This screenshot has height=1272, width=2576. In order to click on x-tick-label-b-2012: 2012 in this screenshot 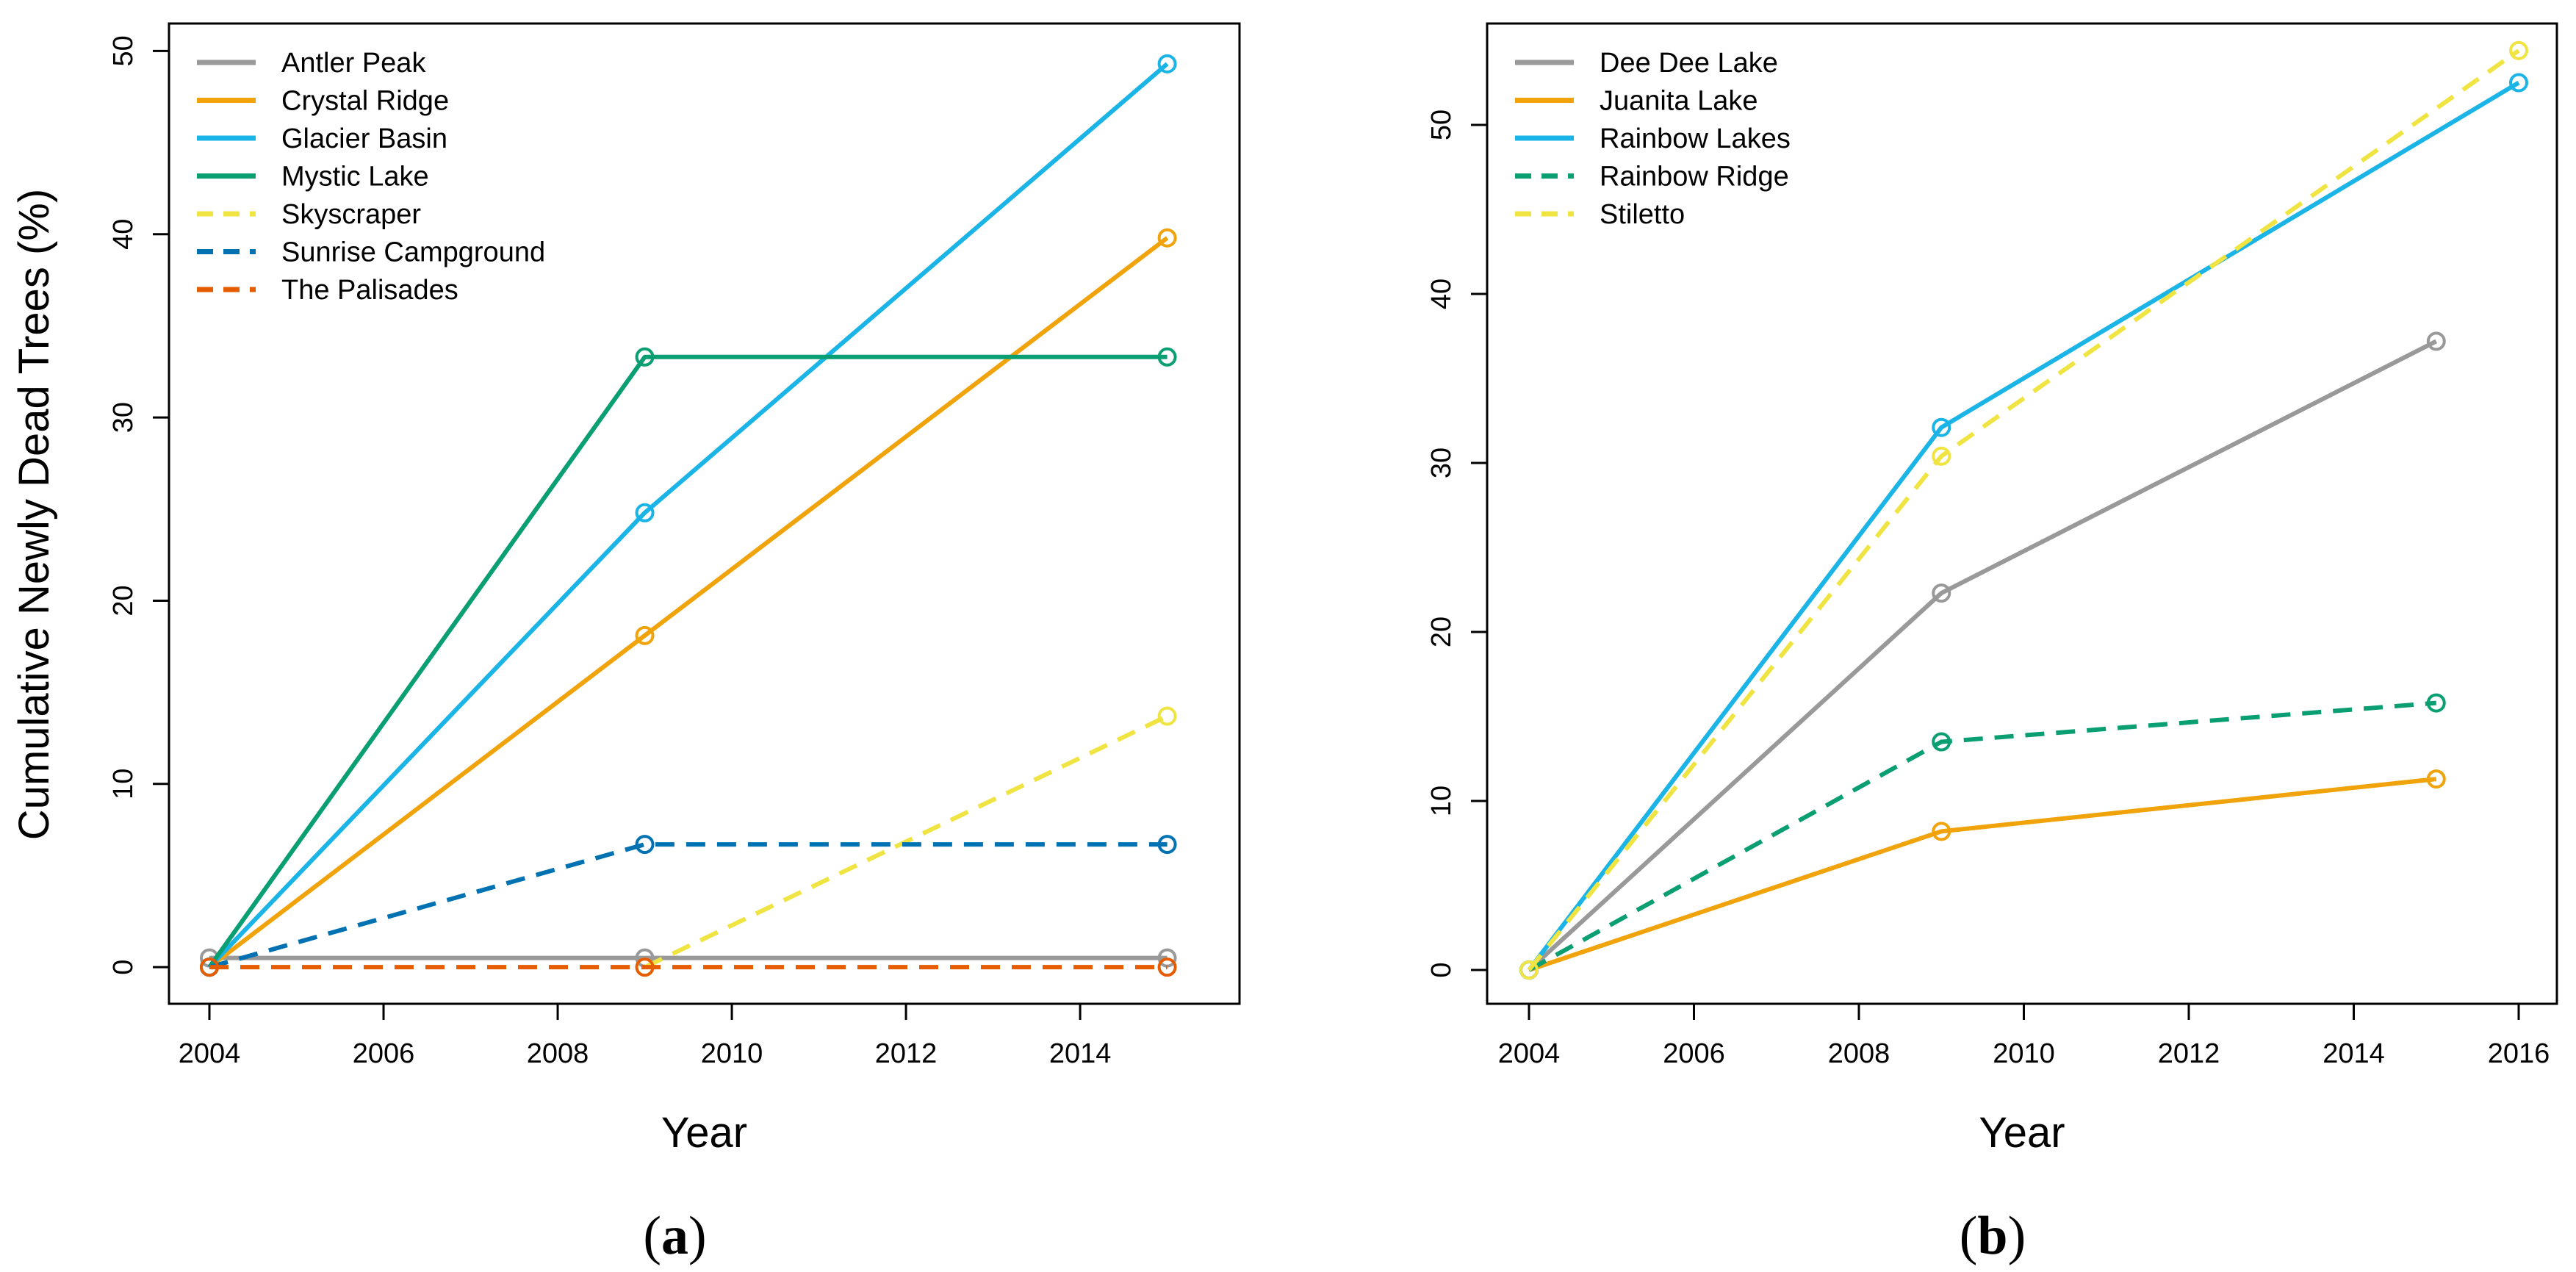, I will do `click(2189, 1053)`.